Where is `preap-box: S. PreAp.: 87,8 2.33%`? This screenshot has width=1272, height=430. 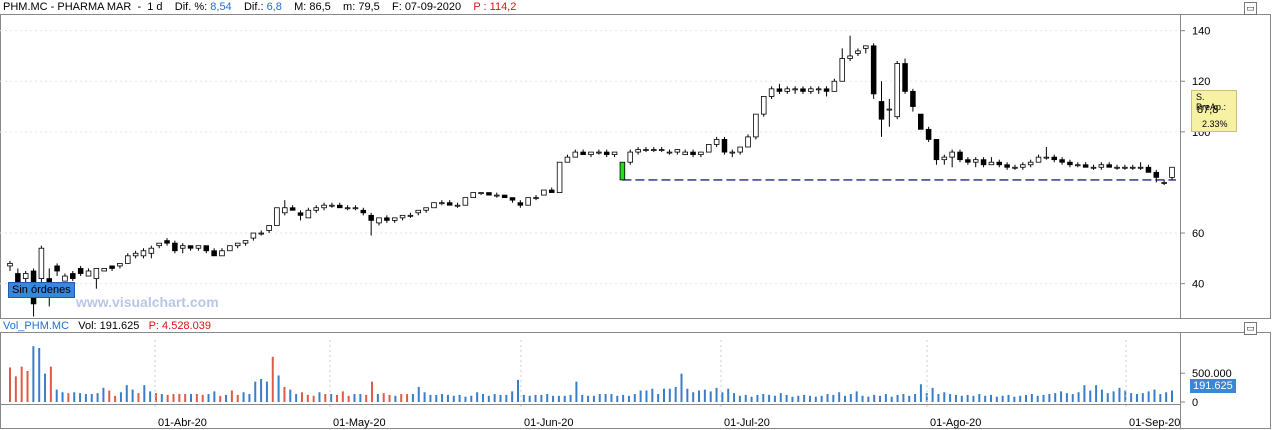 preap-box: S. PreAp.: 87,8 2.33% is located at coordinates (1214, 111).